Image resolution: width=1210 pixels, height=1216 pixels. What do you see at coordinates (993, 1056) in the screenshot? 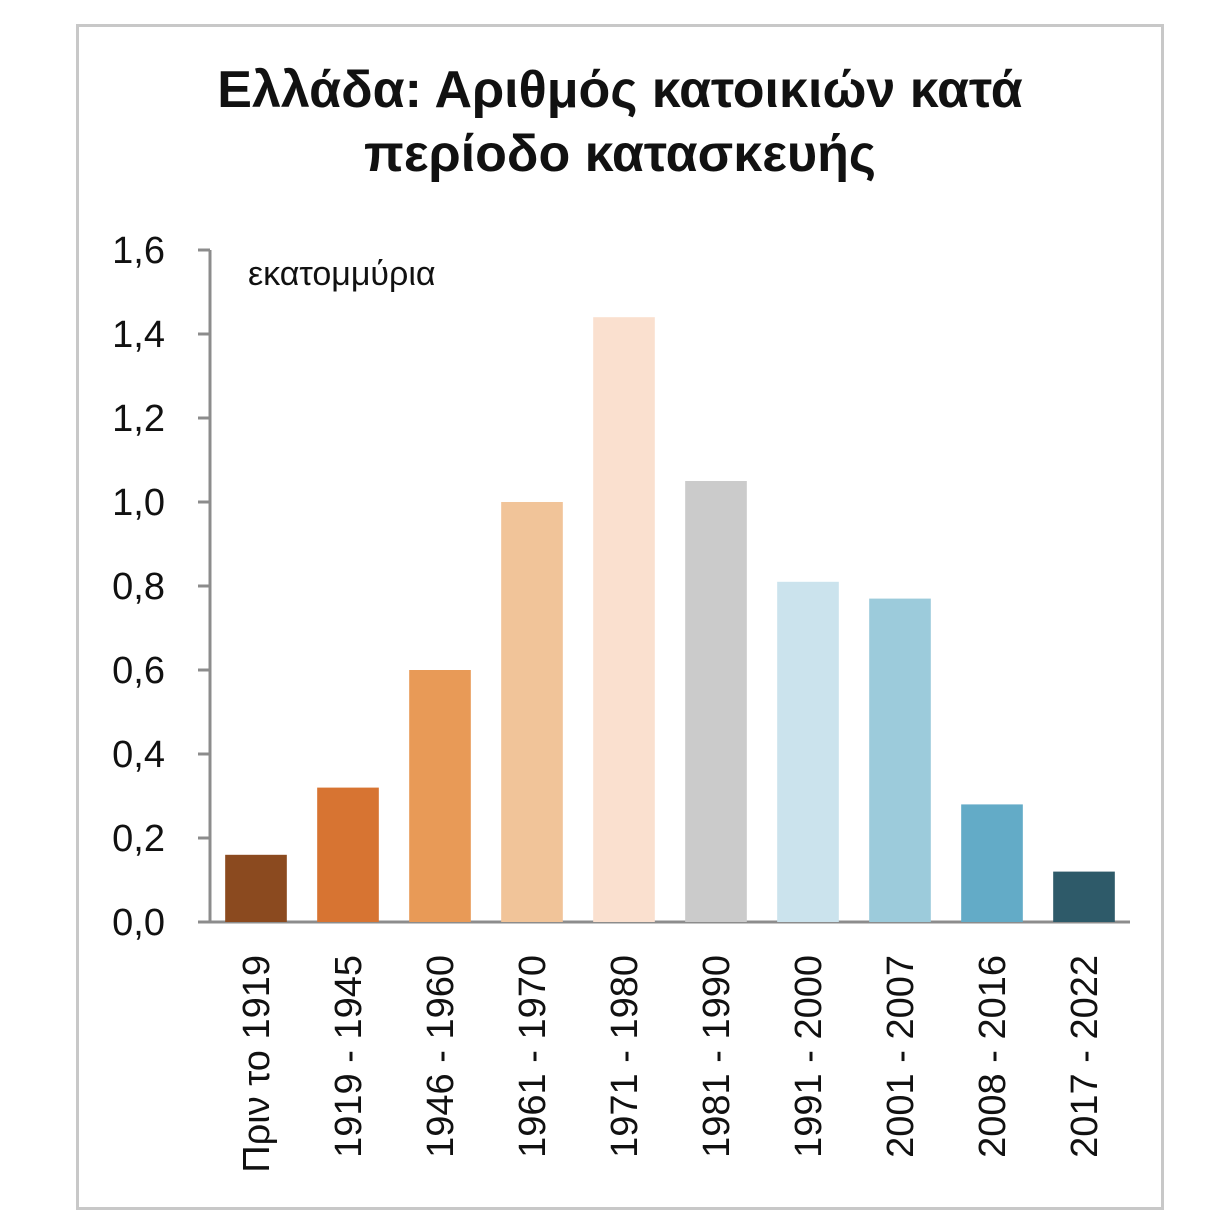
I see `x-tick-label: 2008 - 2016` at bounding box center [993, 1056].